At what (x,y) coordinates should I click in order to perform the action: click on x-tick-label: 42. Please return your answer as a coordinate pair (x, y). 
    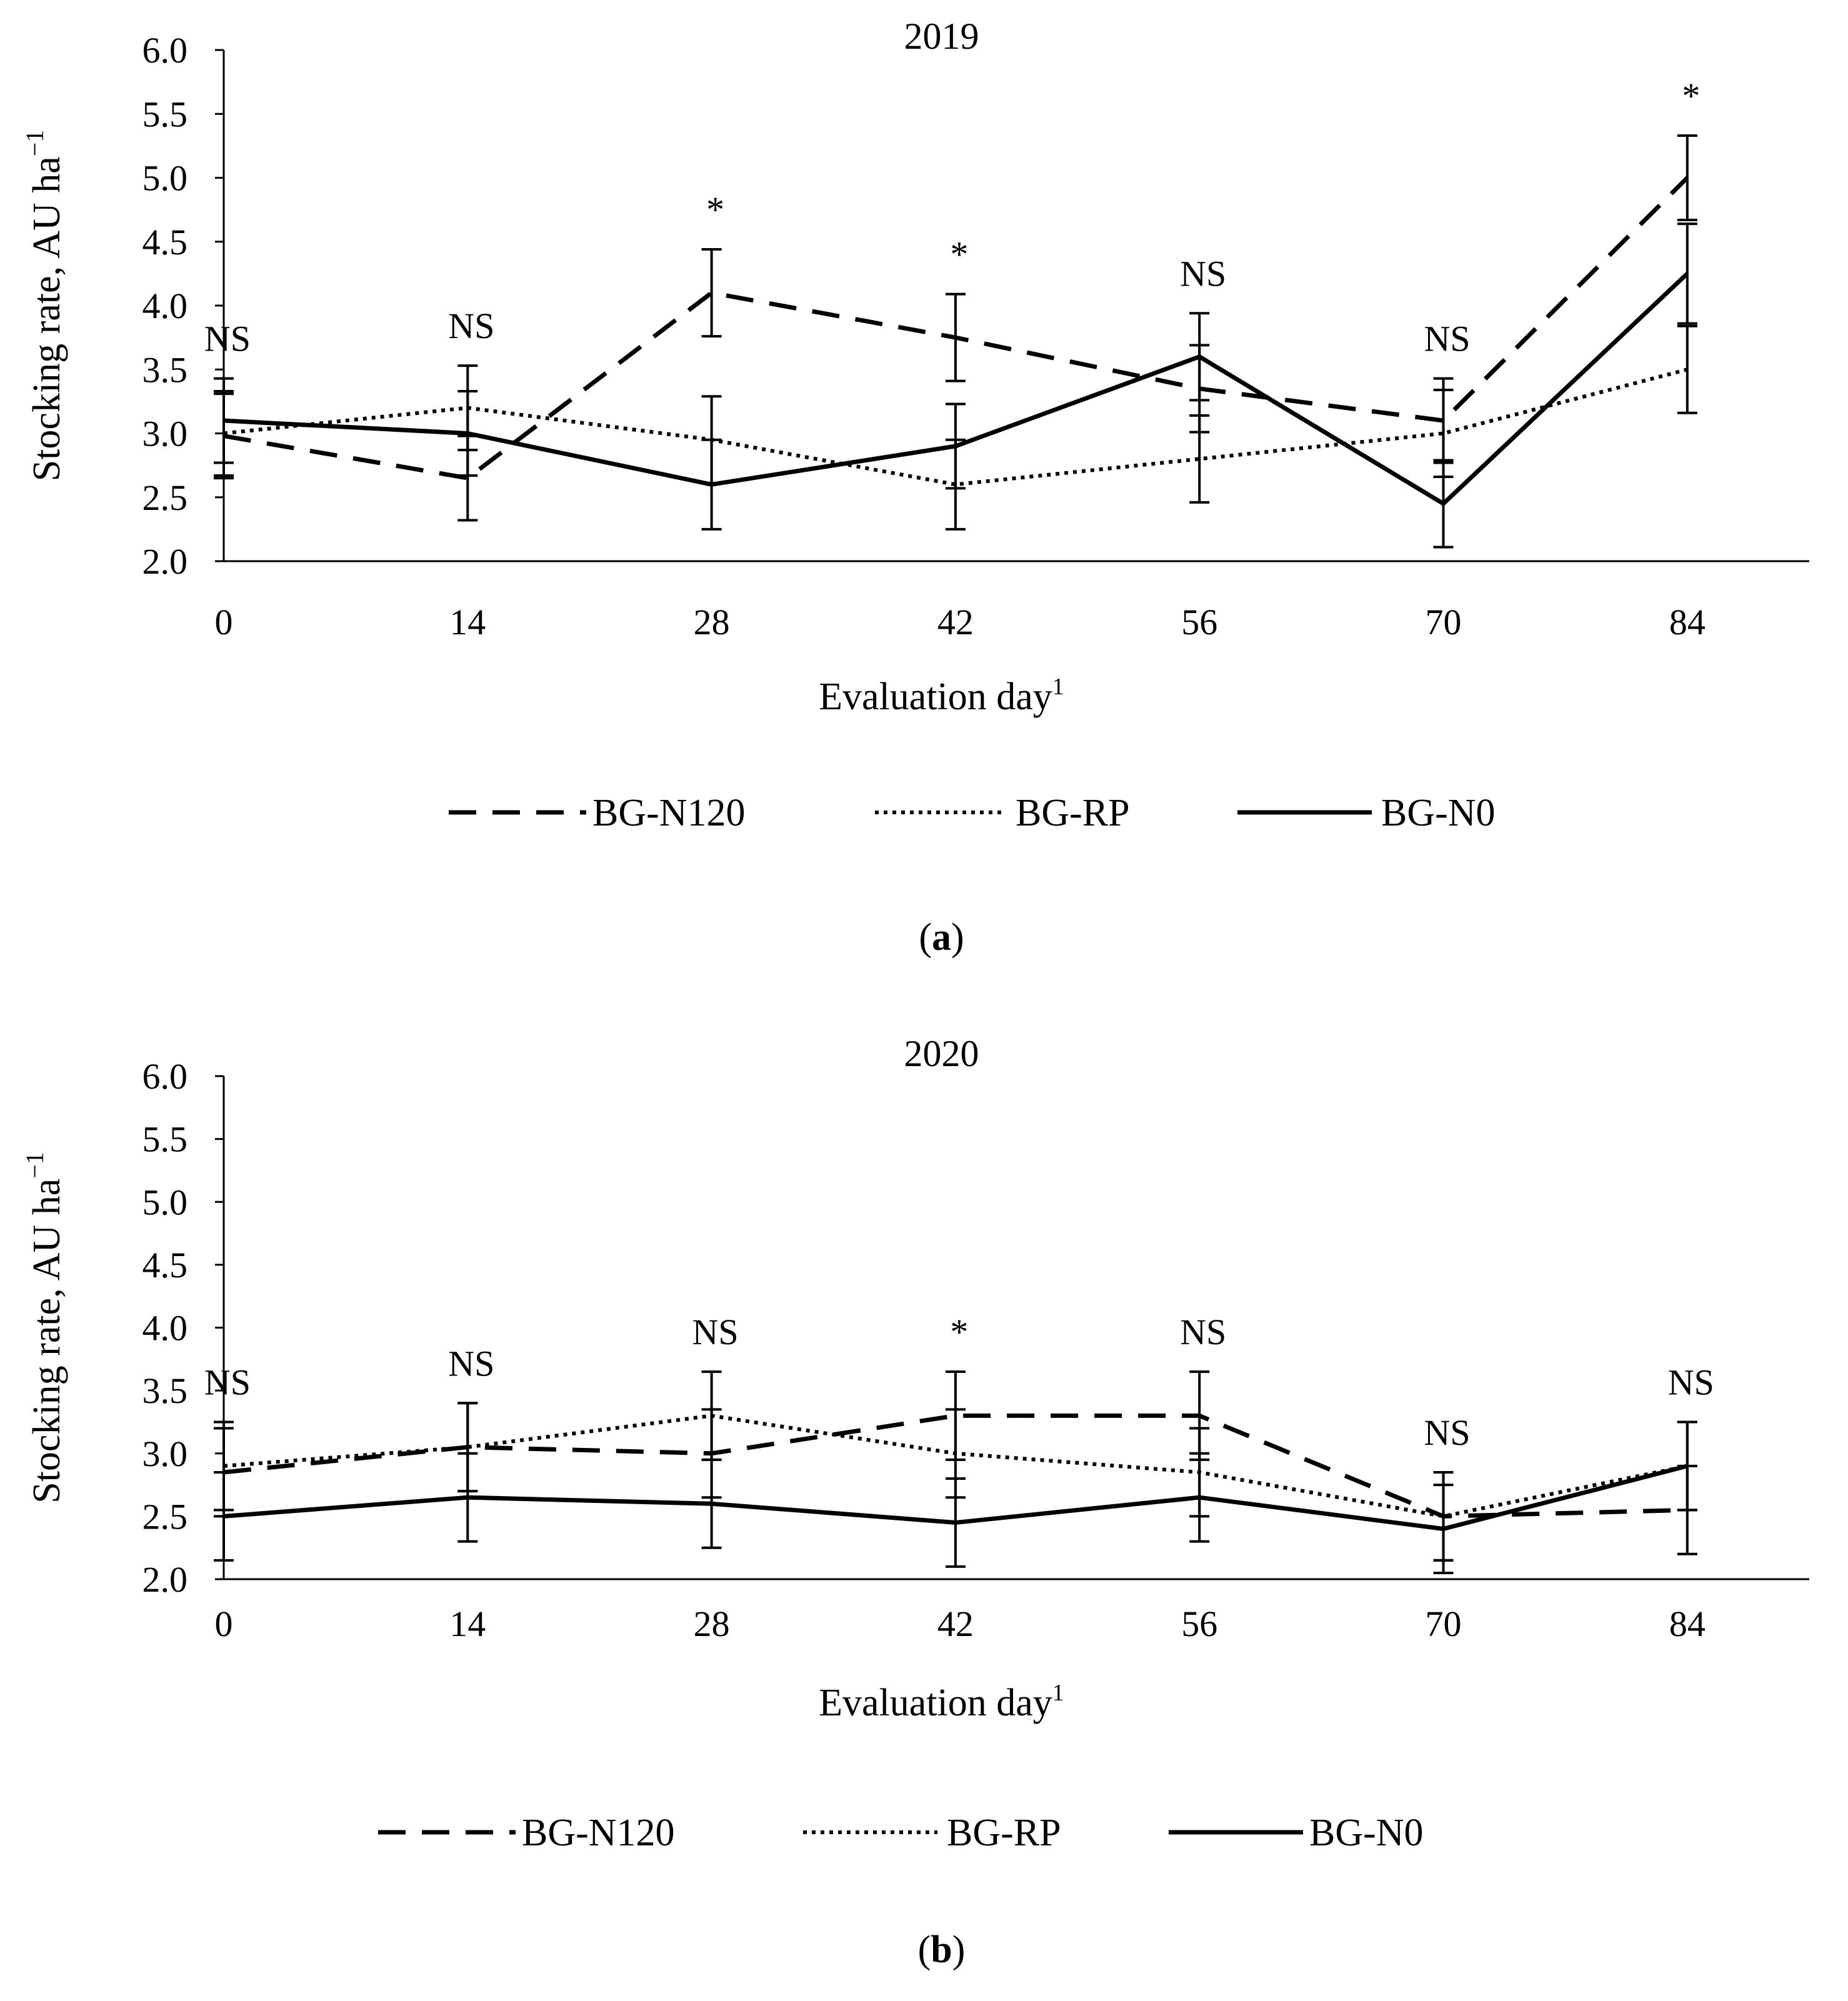
    Looking at the image, I should click on (955, 1624).